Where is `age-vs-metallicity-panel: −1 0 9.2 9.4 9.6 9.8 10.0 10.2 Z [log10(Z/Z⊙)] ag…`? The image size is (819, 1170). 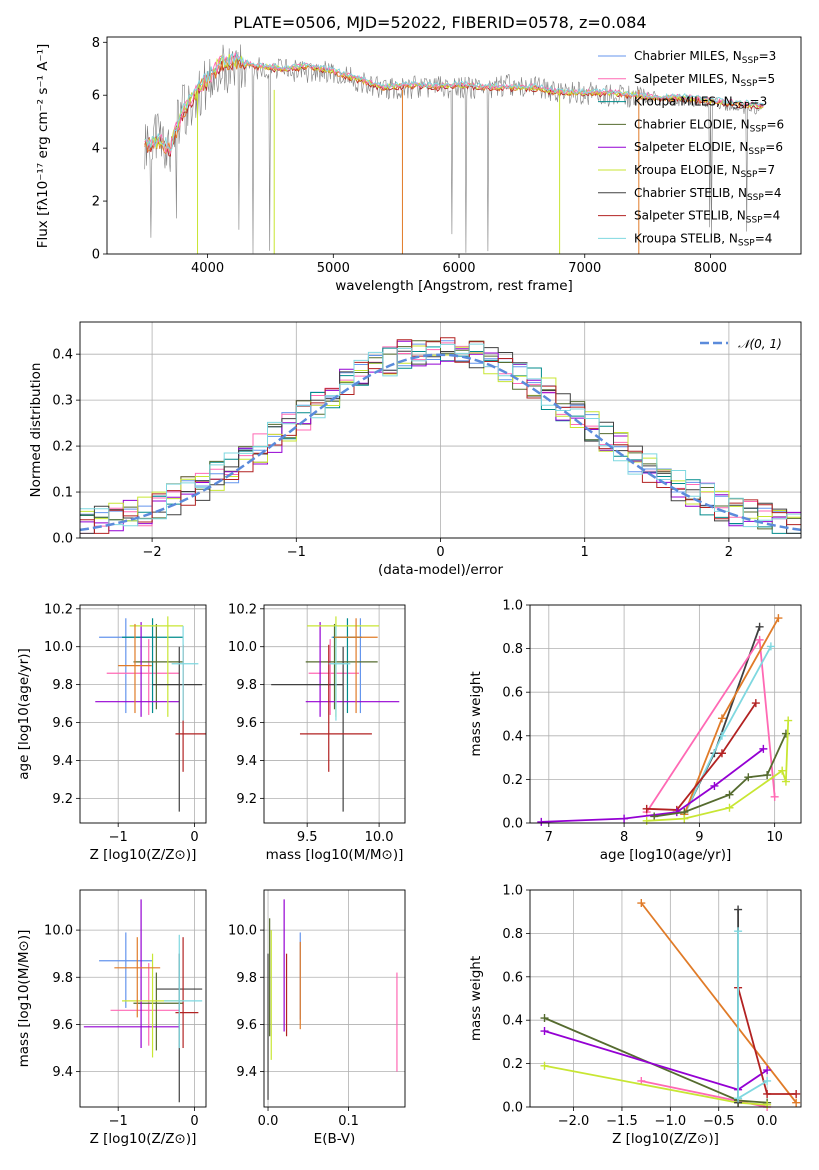
age-vs-metallicity-panel: −1 0 9.2 9.4 9.6 9.8 10.0 10.2 Z [log10(Z/Z⊙)] ag… is located at coordinates (111, 732).